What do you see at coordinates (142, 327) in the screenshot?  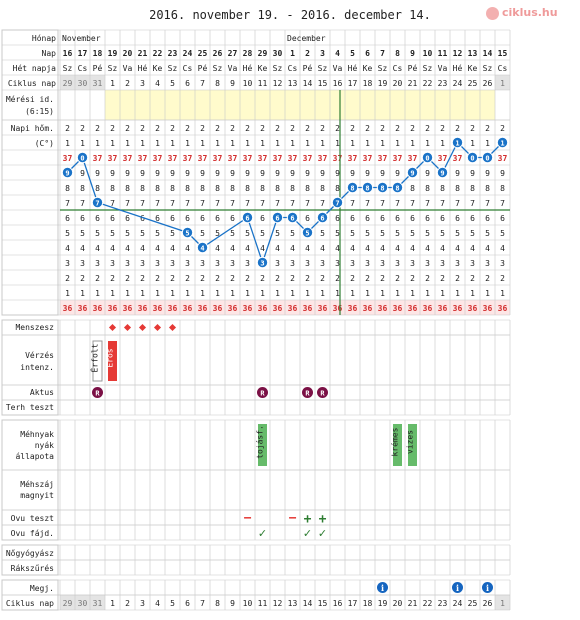 I see `menses-mark` at bounding box center [142, 327].